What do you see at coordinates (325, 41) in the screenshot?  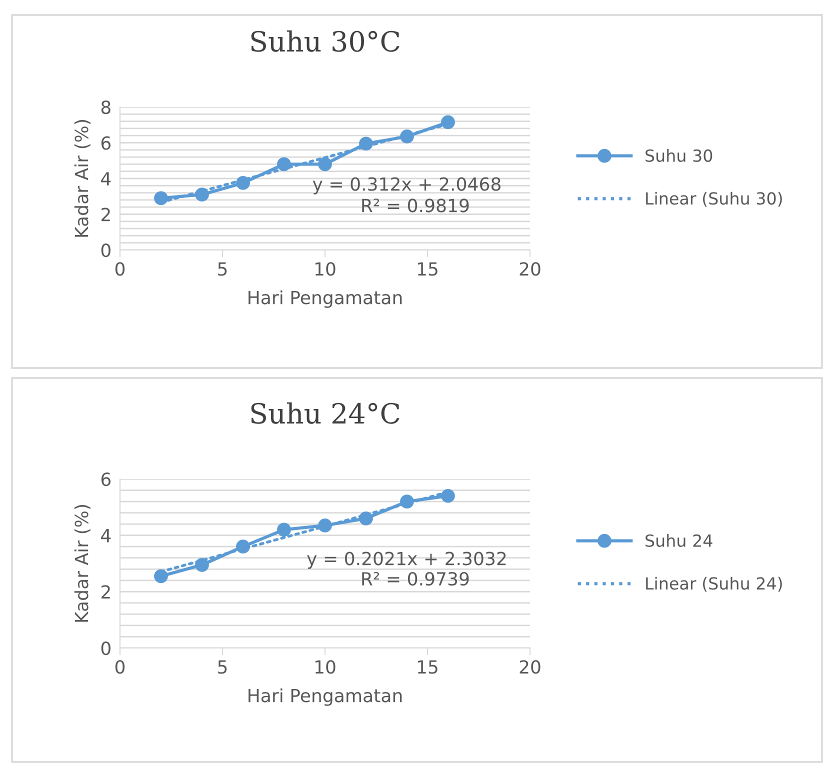 I see `chart-title: Suhu 30°C` at bounding box center [325, 41].